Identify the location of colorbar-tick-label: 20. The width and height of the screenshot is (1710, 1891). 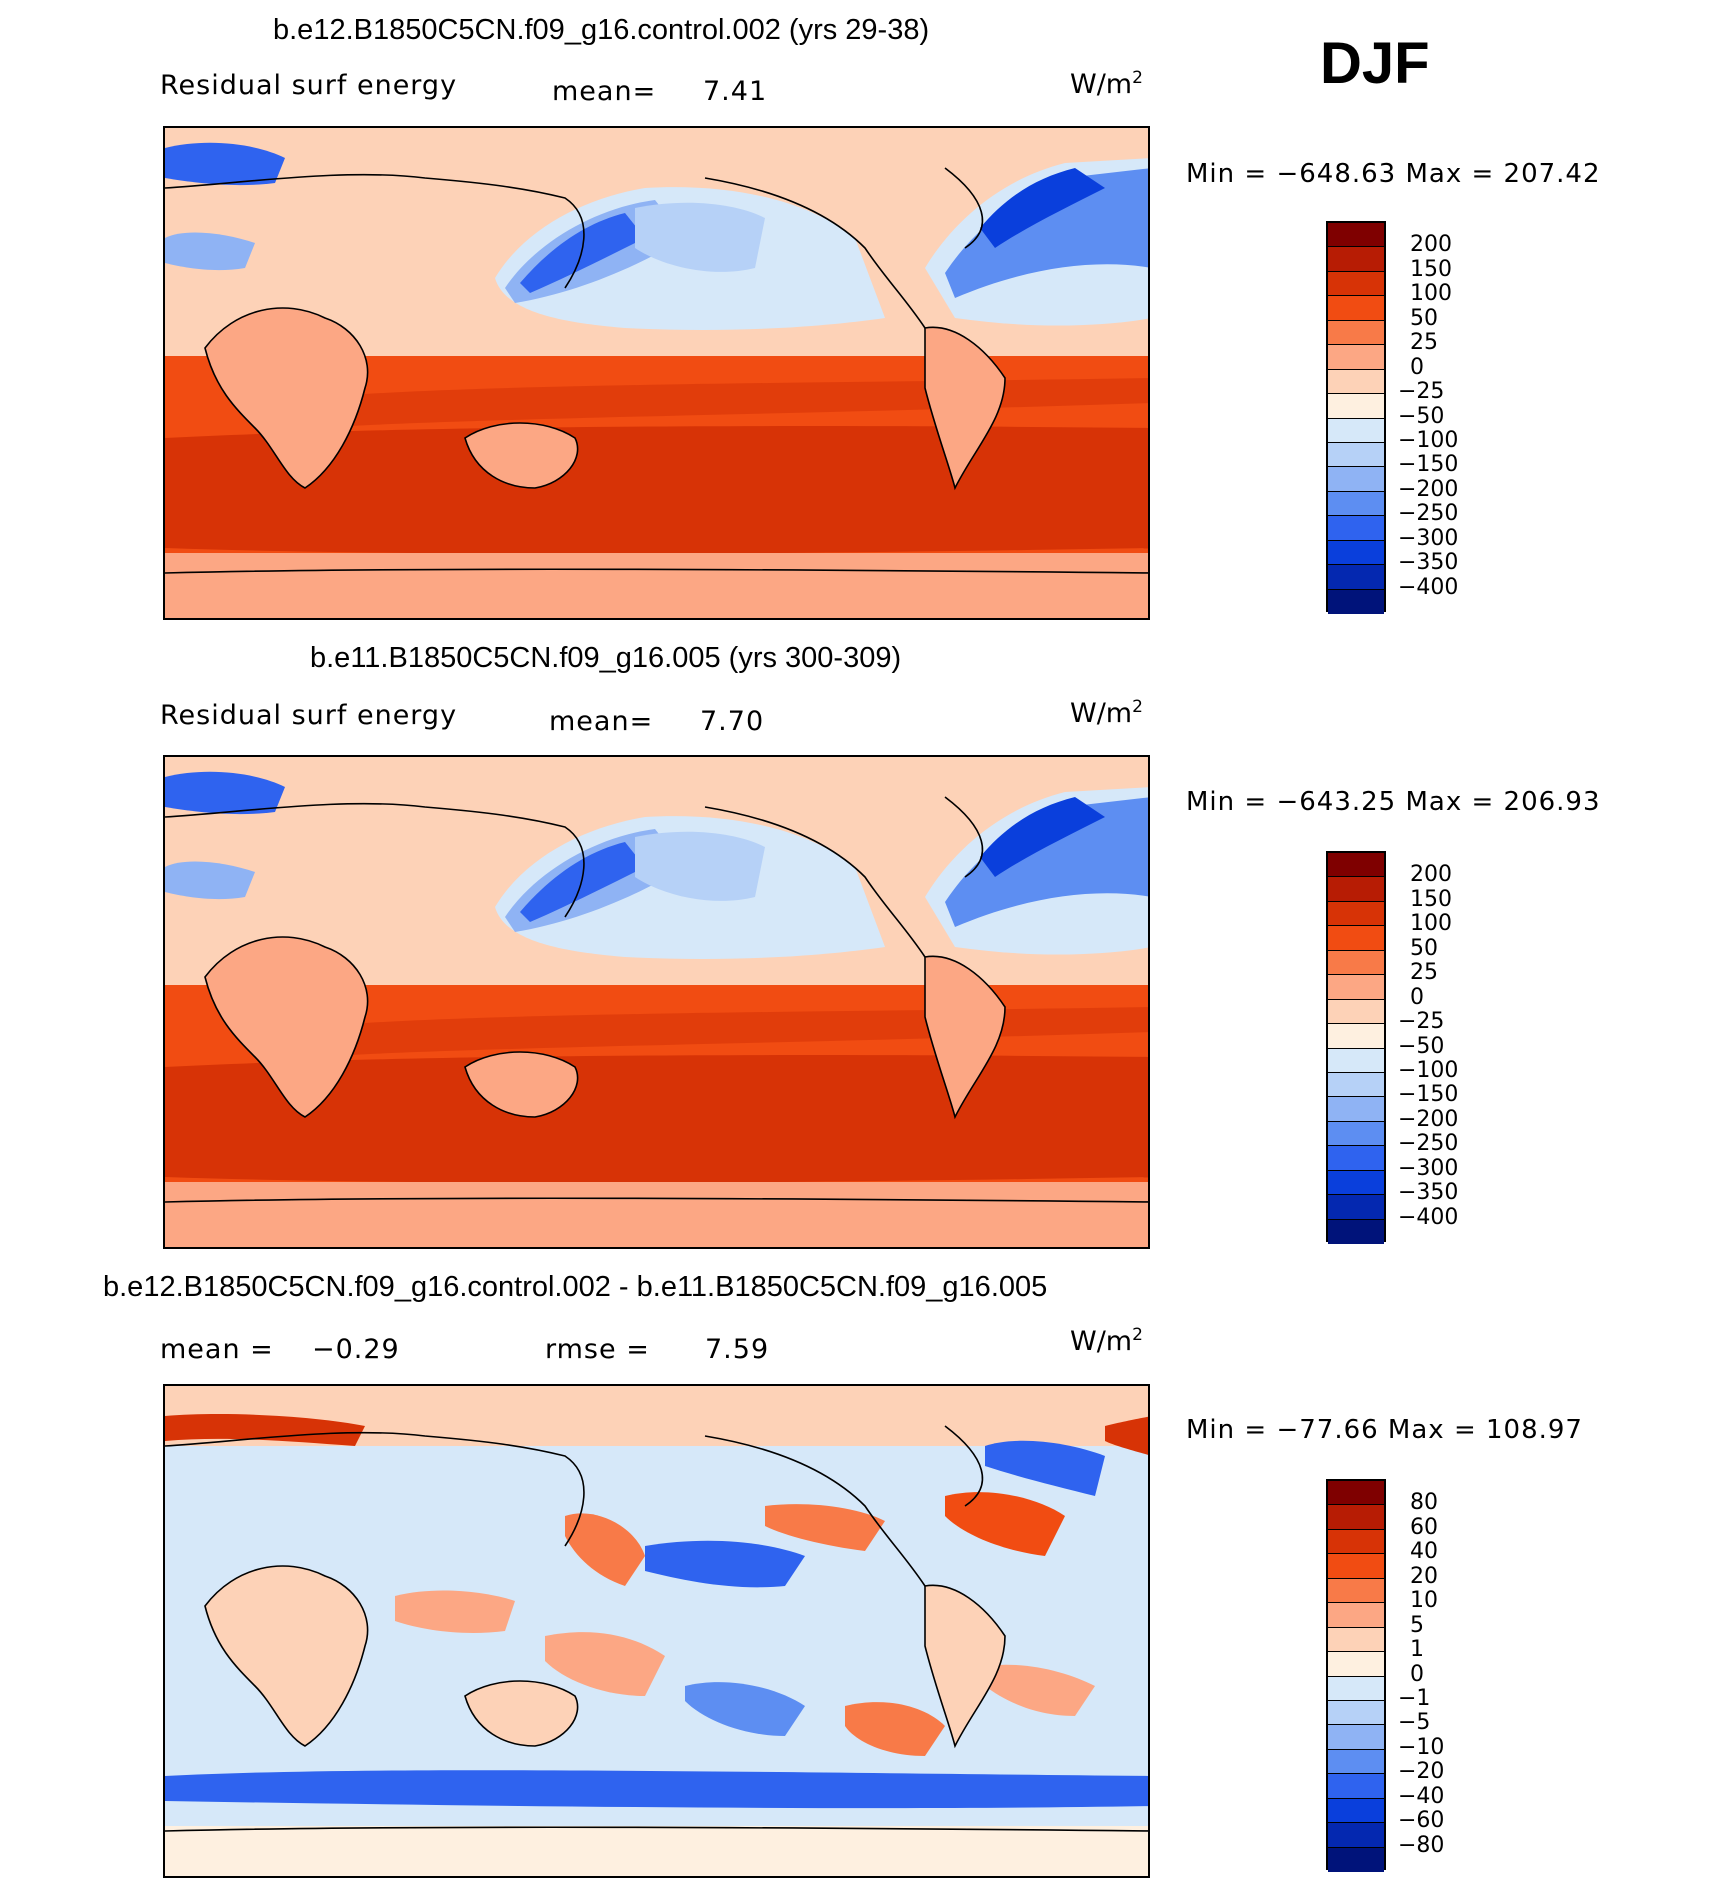
(1424, 1576).